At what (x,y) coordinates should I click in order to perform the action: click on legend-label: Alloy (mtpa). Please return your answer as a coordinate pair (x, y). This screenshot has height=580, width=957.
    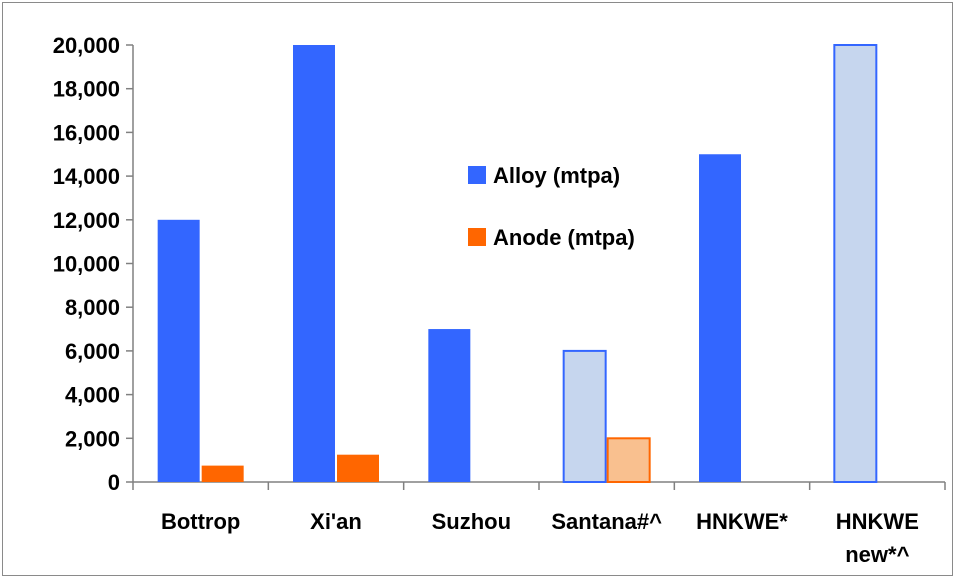
    Looking at the image, I should click on (556, 175).